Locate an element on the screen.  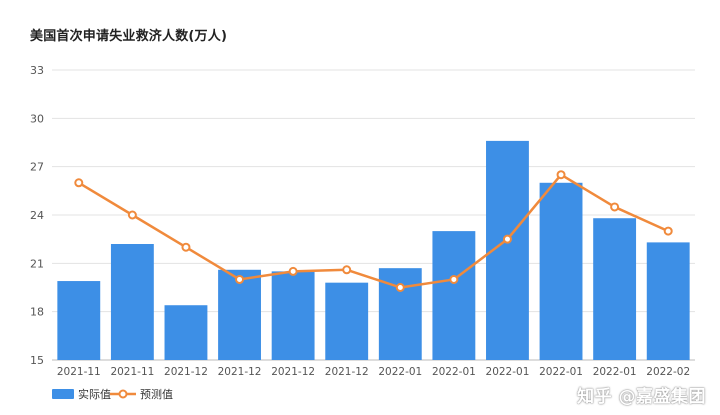
y-tick-label: 18 is located at coordinates (37, 312).